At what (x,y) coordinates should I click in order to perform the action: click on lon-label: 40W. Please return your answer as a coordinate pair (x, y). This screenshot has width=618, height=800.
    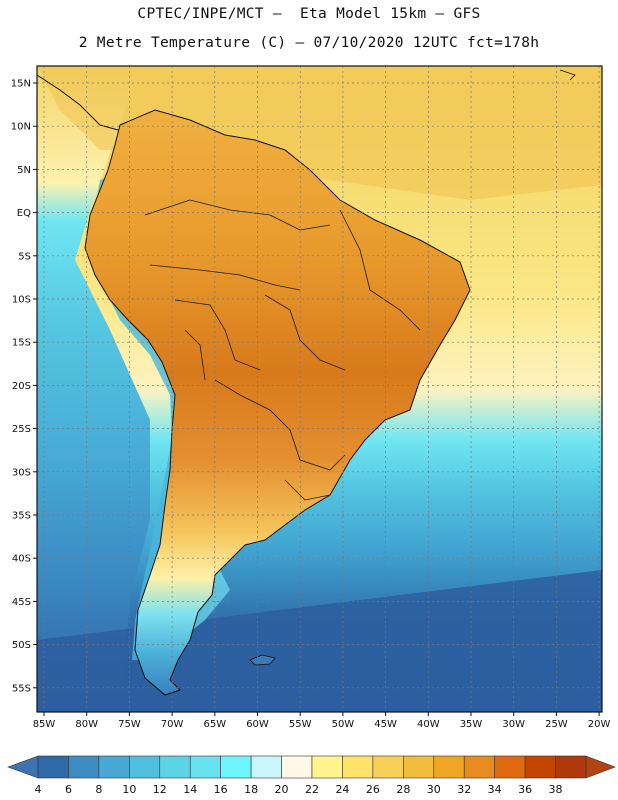
    Looking at the image, I should click on (428, 724).